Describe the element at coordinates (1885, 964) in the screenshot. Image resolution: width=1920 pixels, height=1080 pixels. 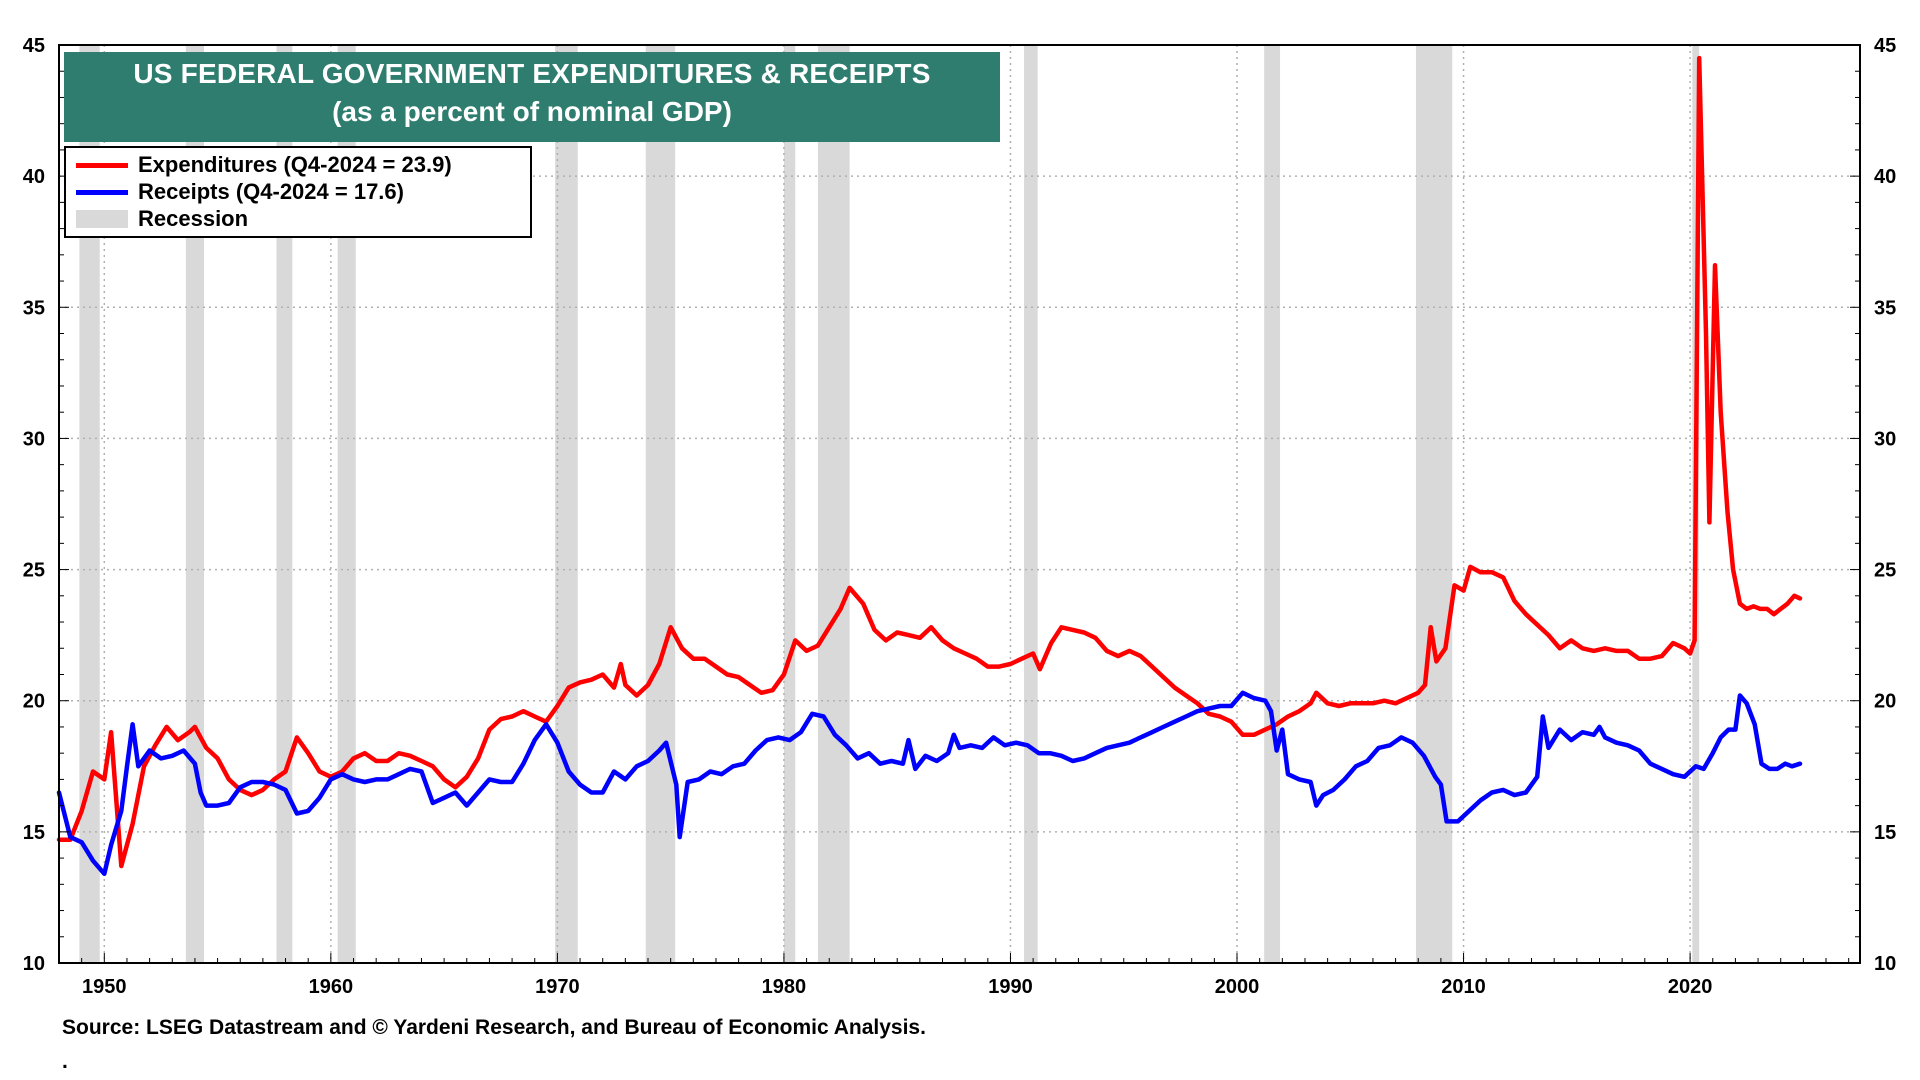
I see `y-tick-label-right-10: 10` at that location.